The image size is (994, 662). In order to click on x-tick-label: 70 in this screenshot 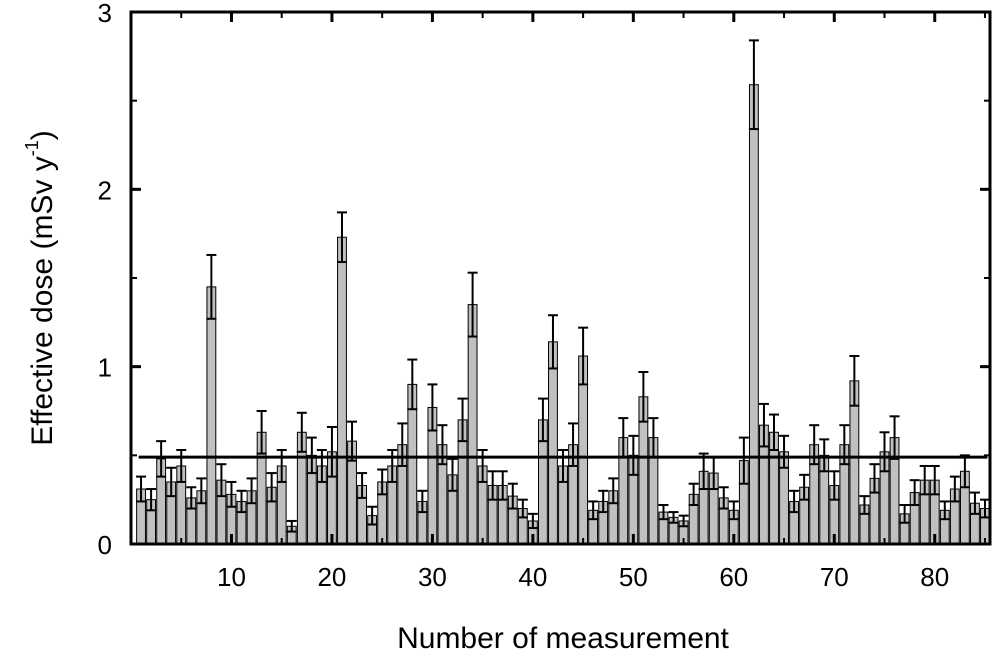, I will do `click(834, 577)`.